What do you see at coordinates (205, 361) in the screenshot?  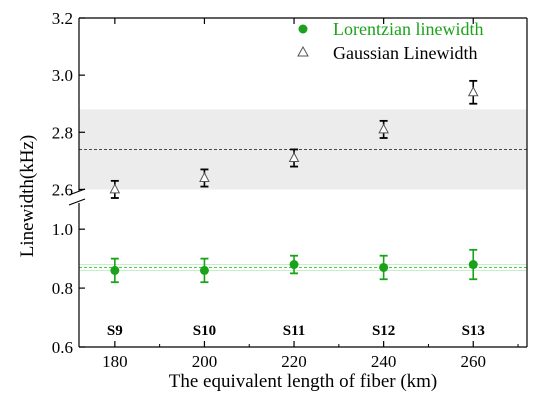 I see `x-tick-label: 200` at bounding box center [205, 361].